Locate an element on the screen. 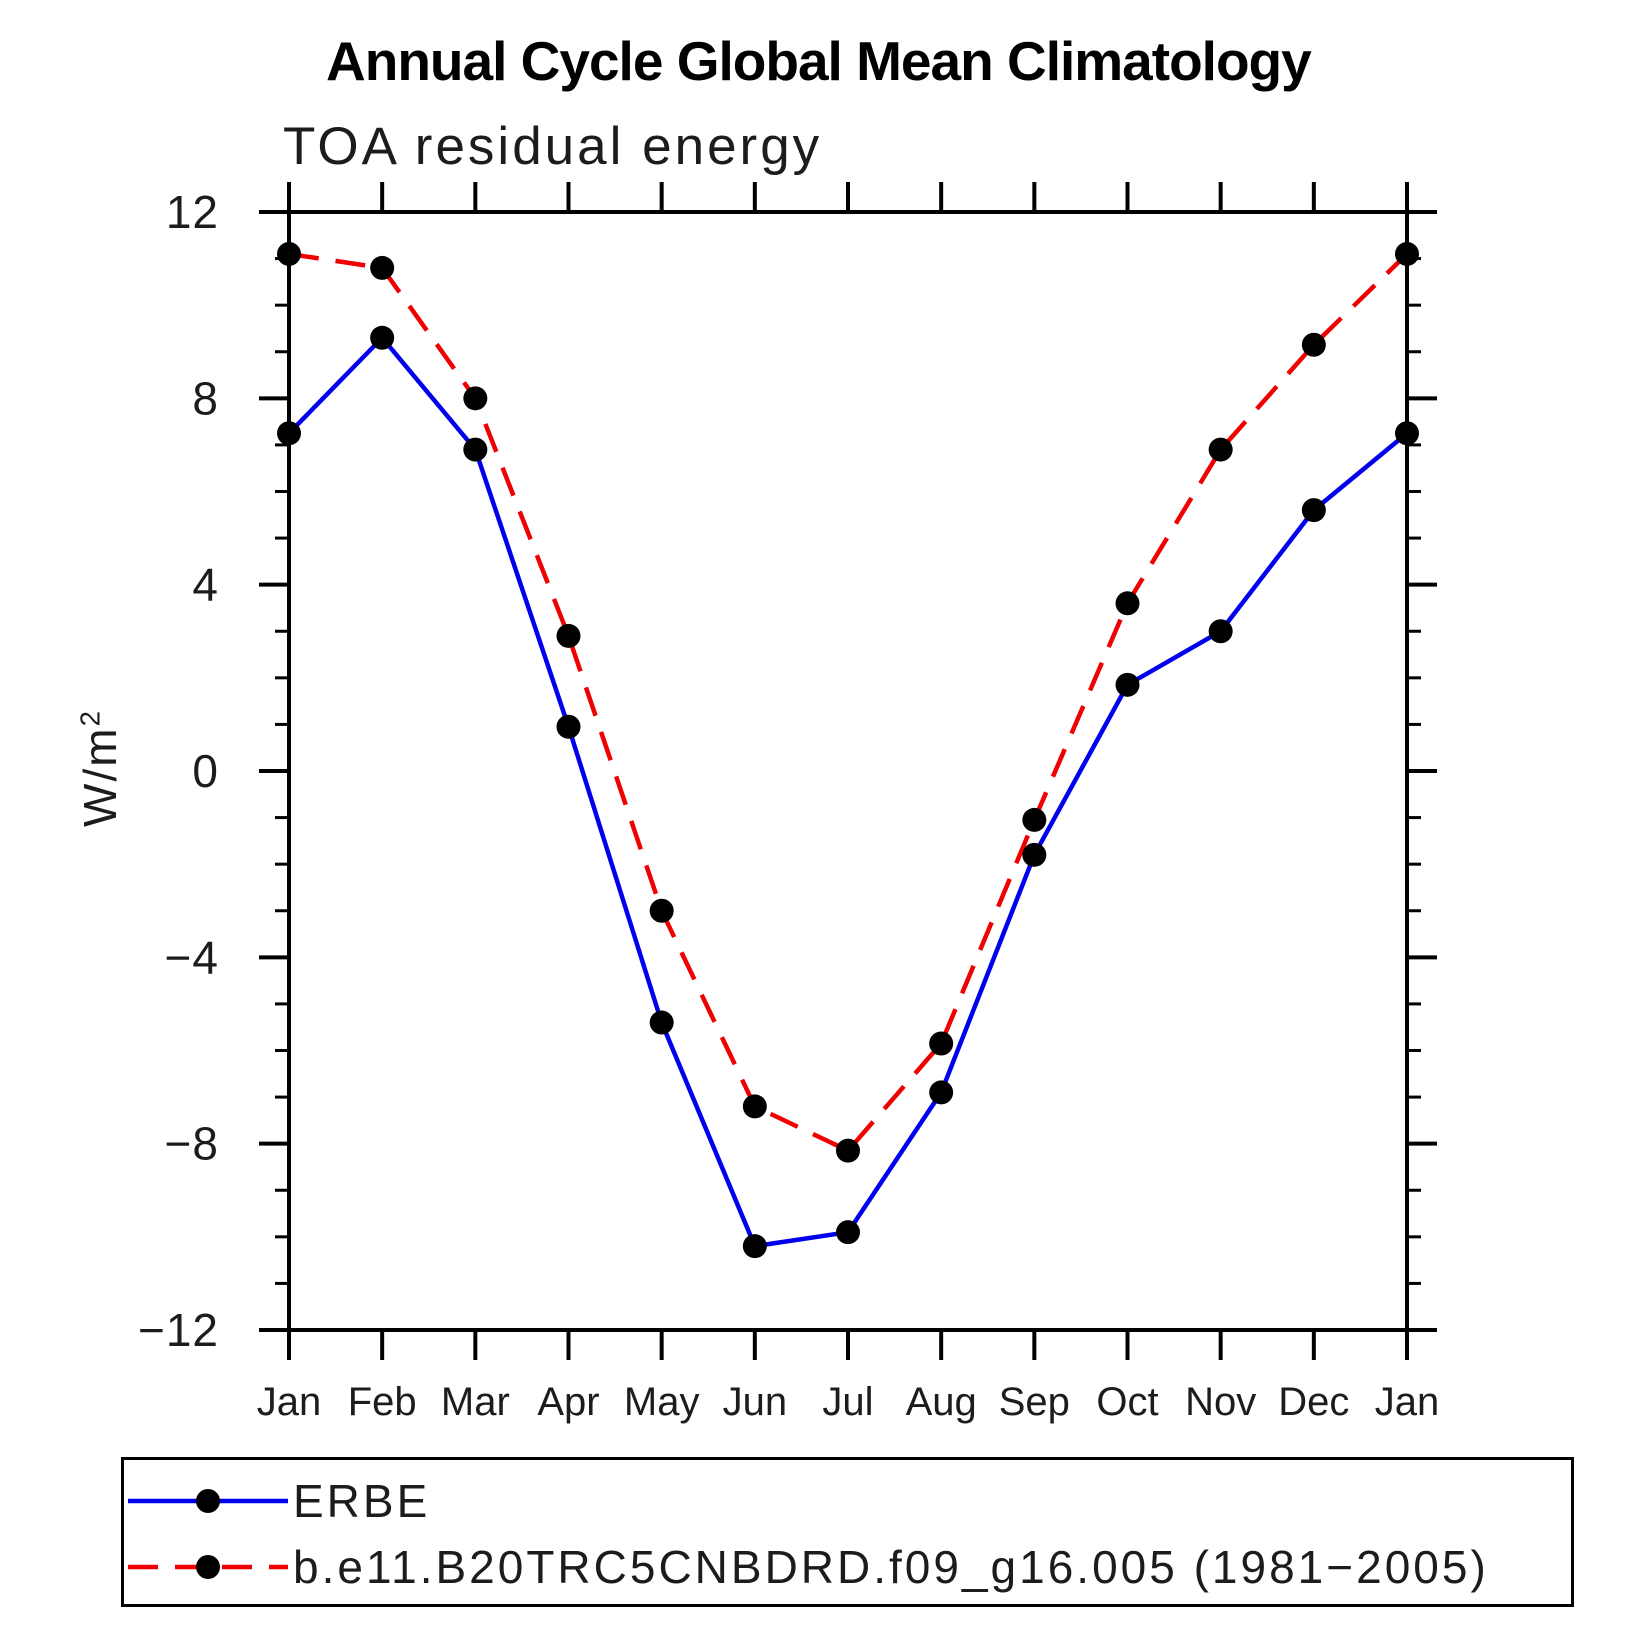 The image size is (1647, 1647). x-tick-label: Oct is located at coordinates (1127, 1402).